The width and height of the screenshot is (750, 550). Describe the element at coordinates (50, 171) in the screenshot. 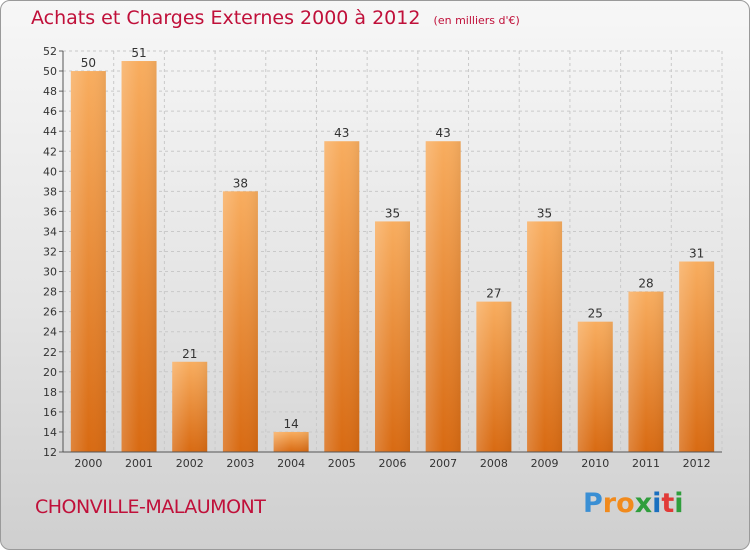

I see `y-tick-label: 40` at that location.